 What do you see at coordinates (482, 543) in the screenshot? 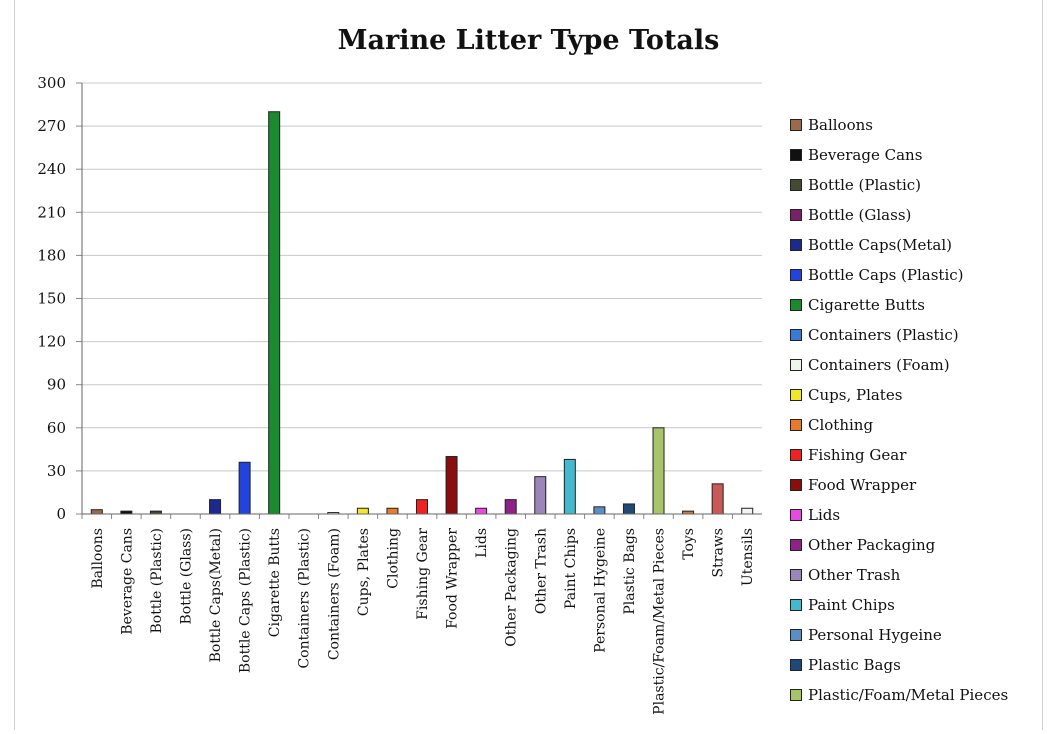
I see `x-tick-label: Lids` at bounding box center [482, 543].